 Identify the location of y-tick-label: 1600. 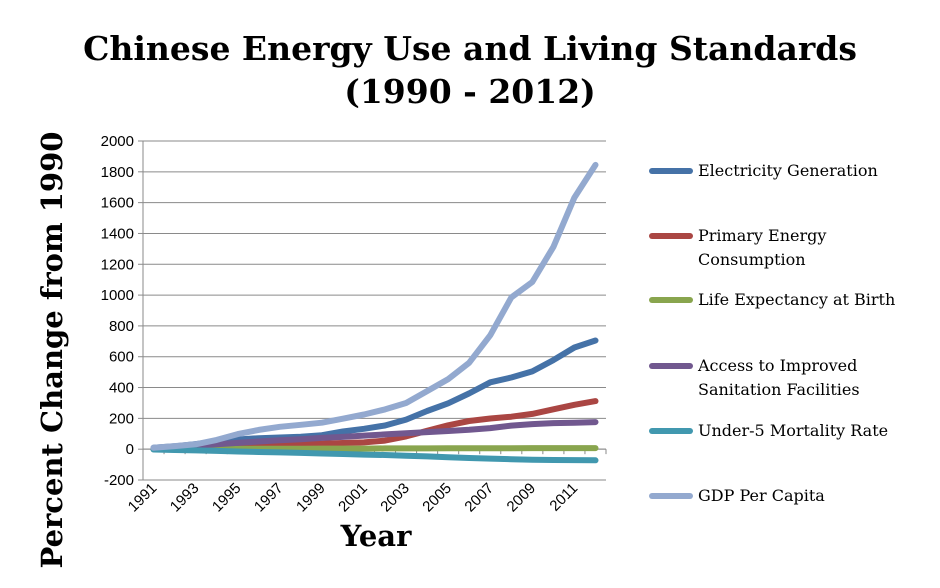
(117, 203).